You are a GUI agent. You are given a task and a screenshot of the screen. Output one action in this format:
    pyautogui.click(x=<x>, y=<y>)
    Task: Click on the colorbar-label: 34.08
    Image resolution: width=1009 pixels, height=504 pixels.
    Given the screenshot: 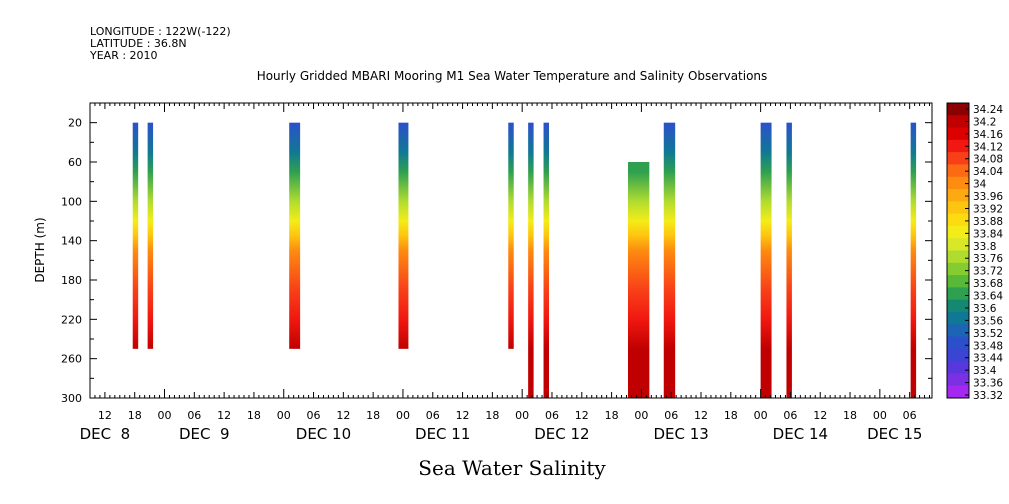 What is the action you would take?
    pyautogui.click(x=988, y=160)
    